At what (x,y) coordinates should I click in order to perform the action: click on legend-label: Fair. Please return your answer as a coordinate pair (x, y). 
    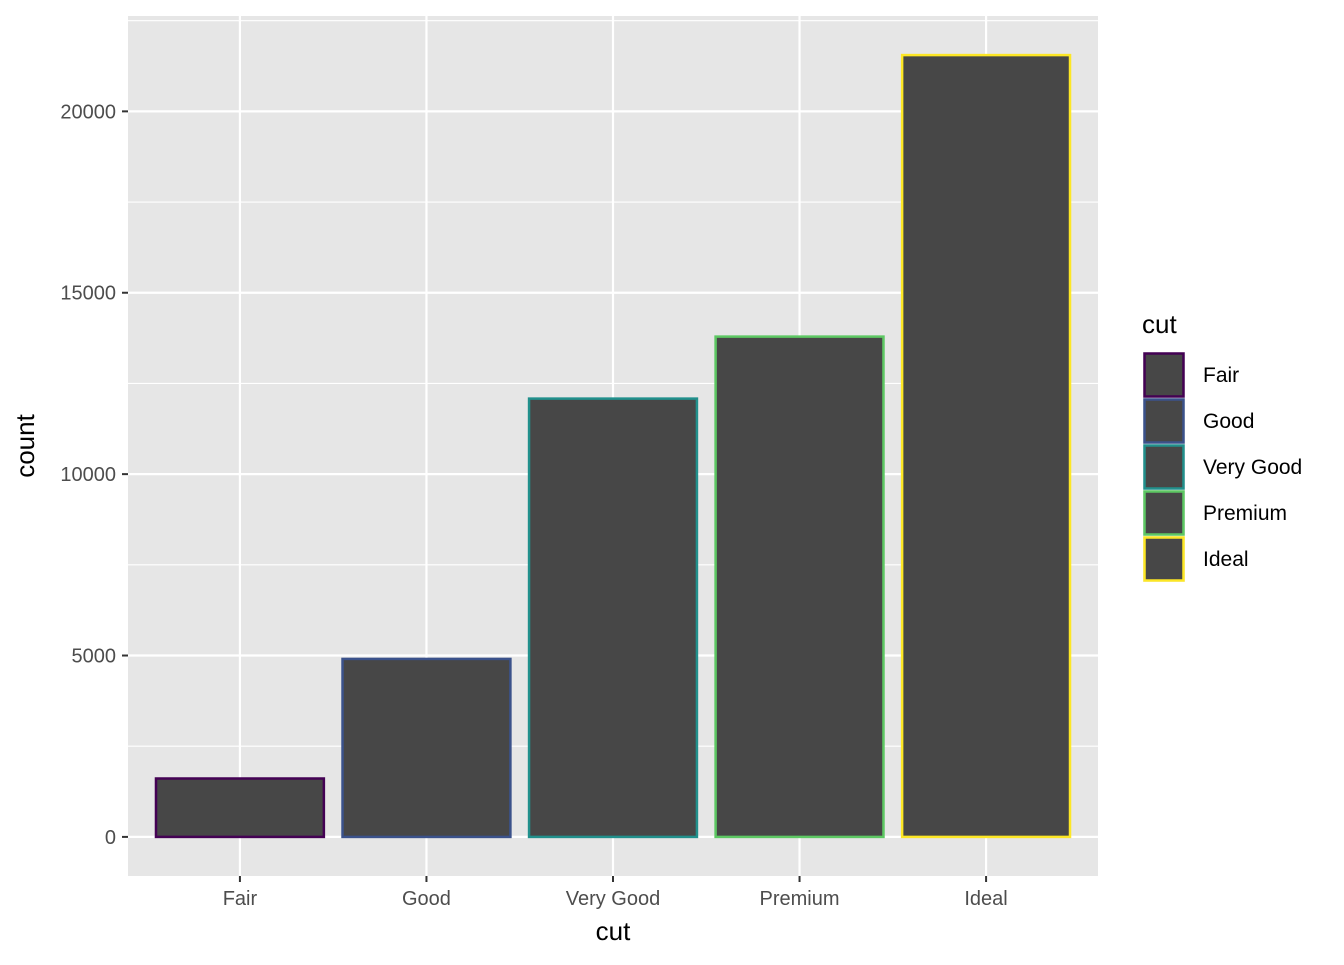
    Looking at the image, I should click on (1221, 375).